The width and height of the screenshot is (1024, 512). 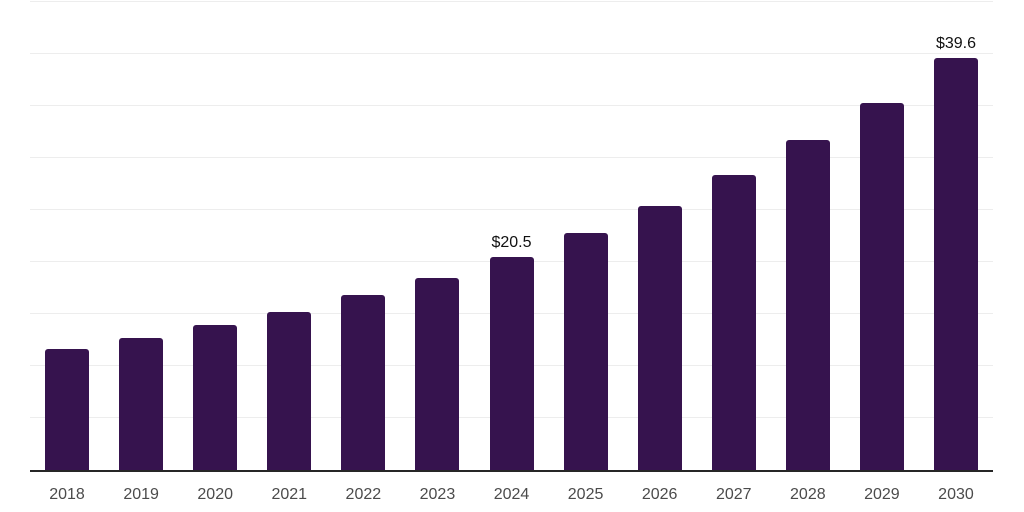 I want to click on x-tick-label-2026: 2026, so click(x=659, y=494).